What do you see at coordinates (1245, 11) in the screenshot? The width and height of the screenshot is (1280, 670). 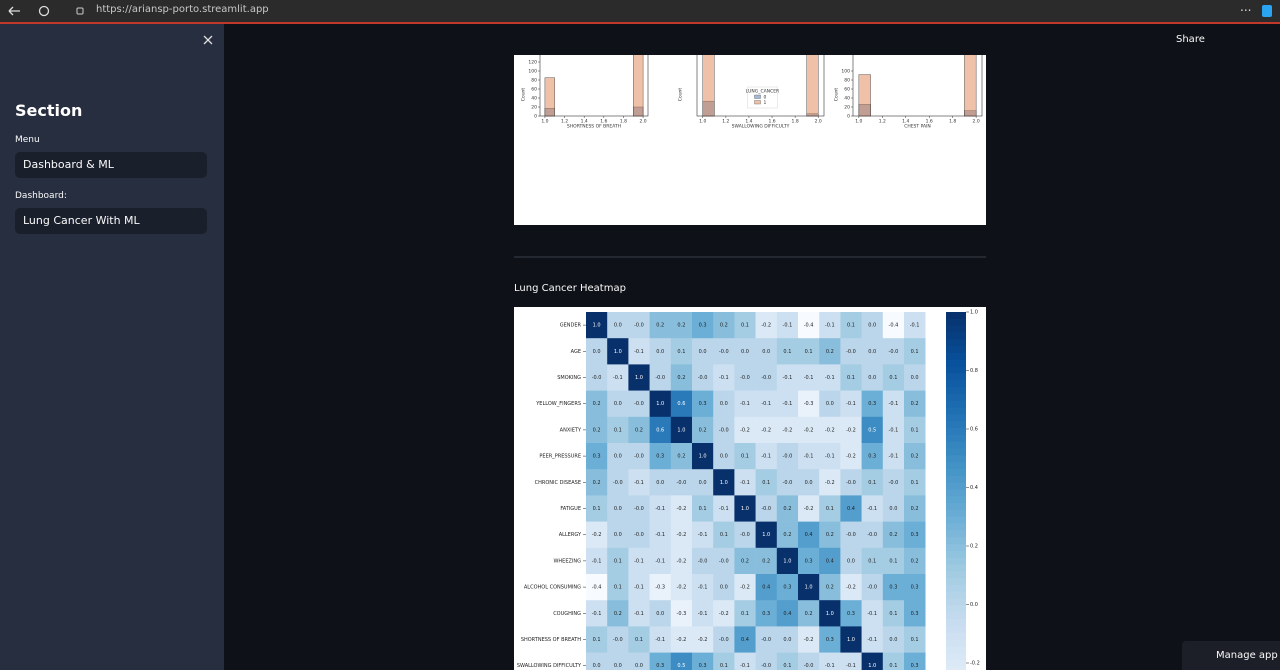 I see `menu-icon: ···` at bounding box center [1245, 11].